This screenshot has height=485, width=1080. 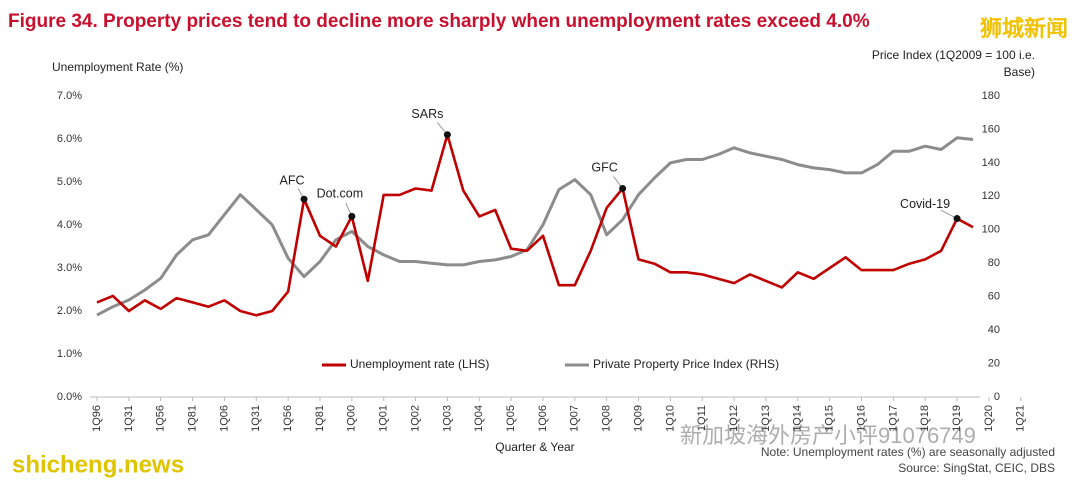 I want to click on x-tick-label: 1Q14, so click(x=798, y=418).